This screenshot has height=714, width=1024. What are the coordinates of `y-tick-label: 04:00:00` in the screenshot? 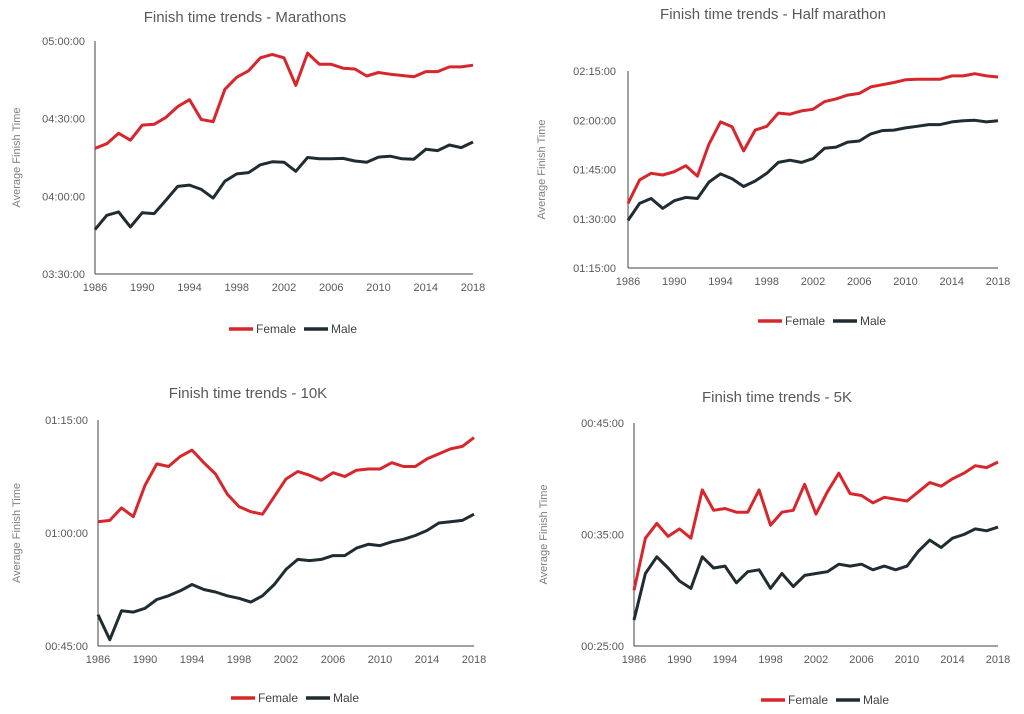 It's located at (63, 197).